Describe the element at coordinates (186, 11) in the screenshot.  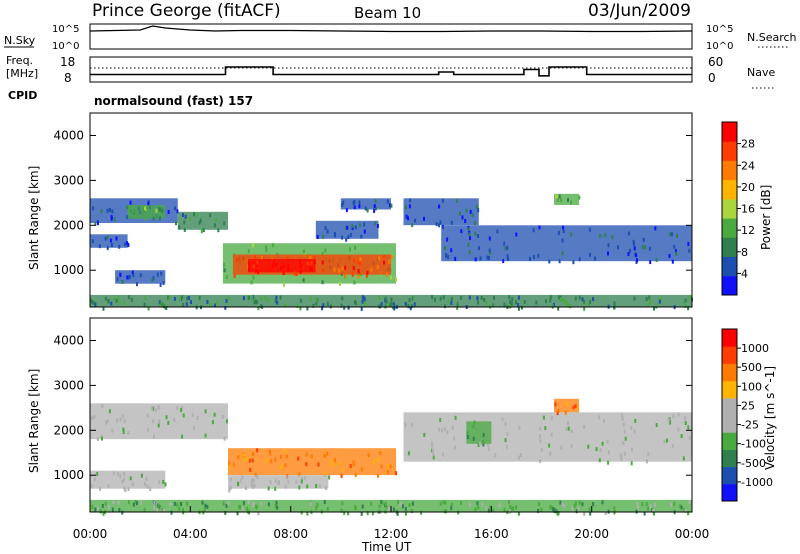
I see `station-title: Prince George (fitACF)` at that location.